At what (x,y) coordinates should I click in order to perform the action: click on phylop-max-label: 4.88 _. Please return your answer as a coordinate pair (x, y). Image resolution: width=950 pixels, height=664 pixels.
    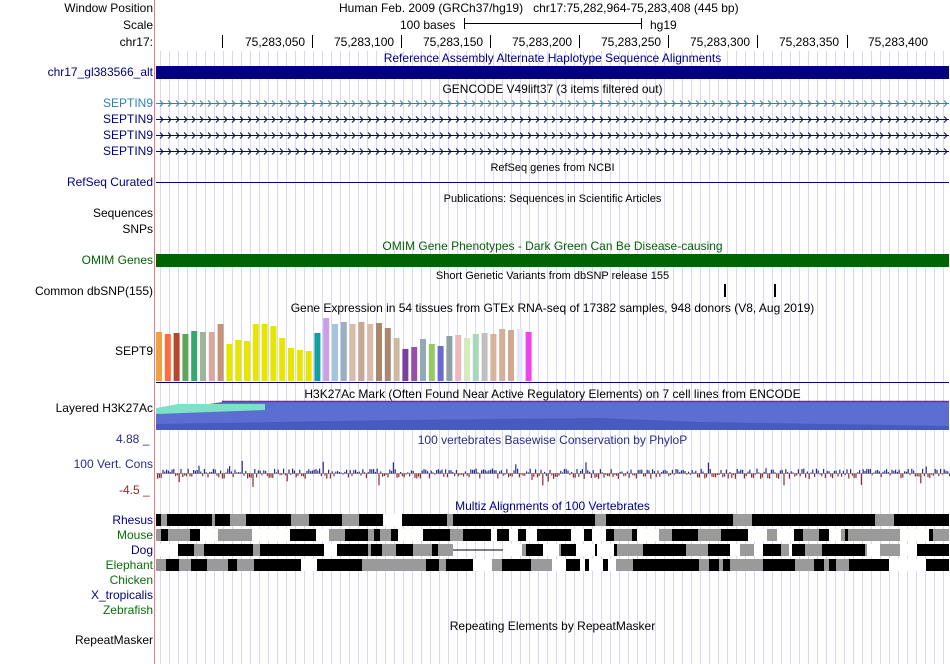
    Looking at the image, I should click on (133, 439).